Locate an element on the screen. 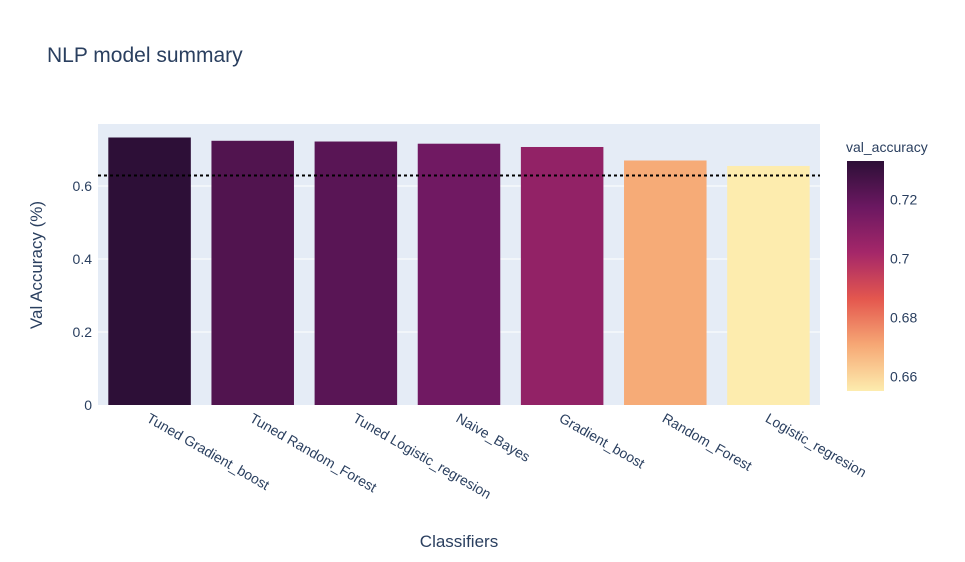 Image resolution: width=965 pixels, height=562 pixels. chart-title: NLP model summary is located at coordinates (145, 55).